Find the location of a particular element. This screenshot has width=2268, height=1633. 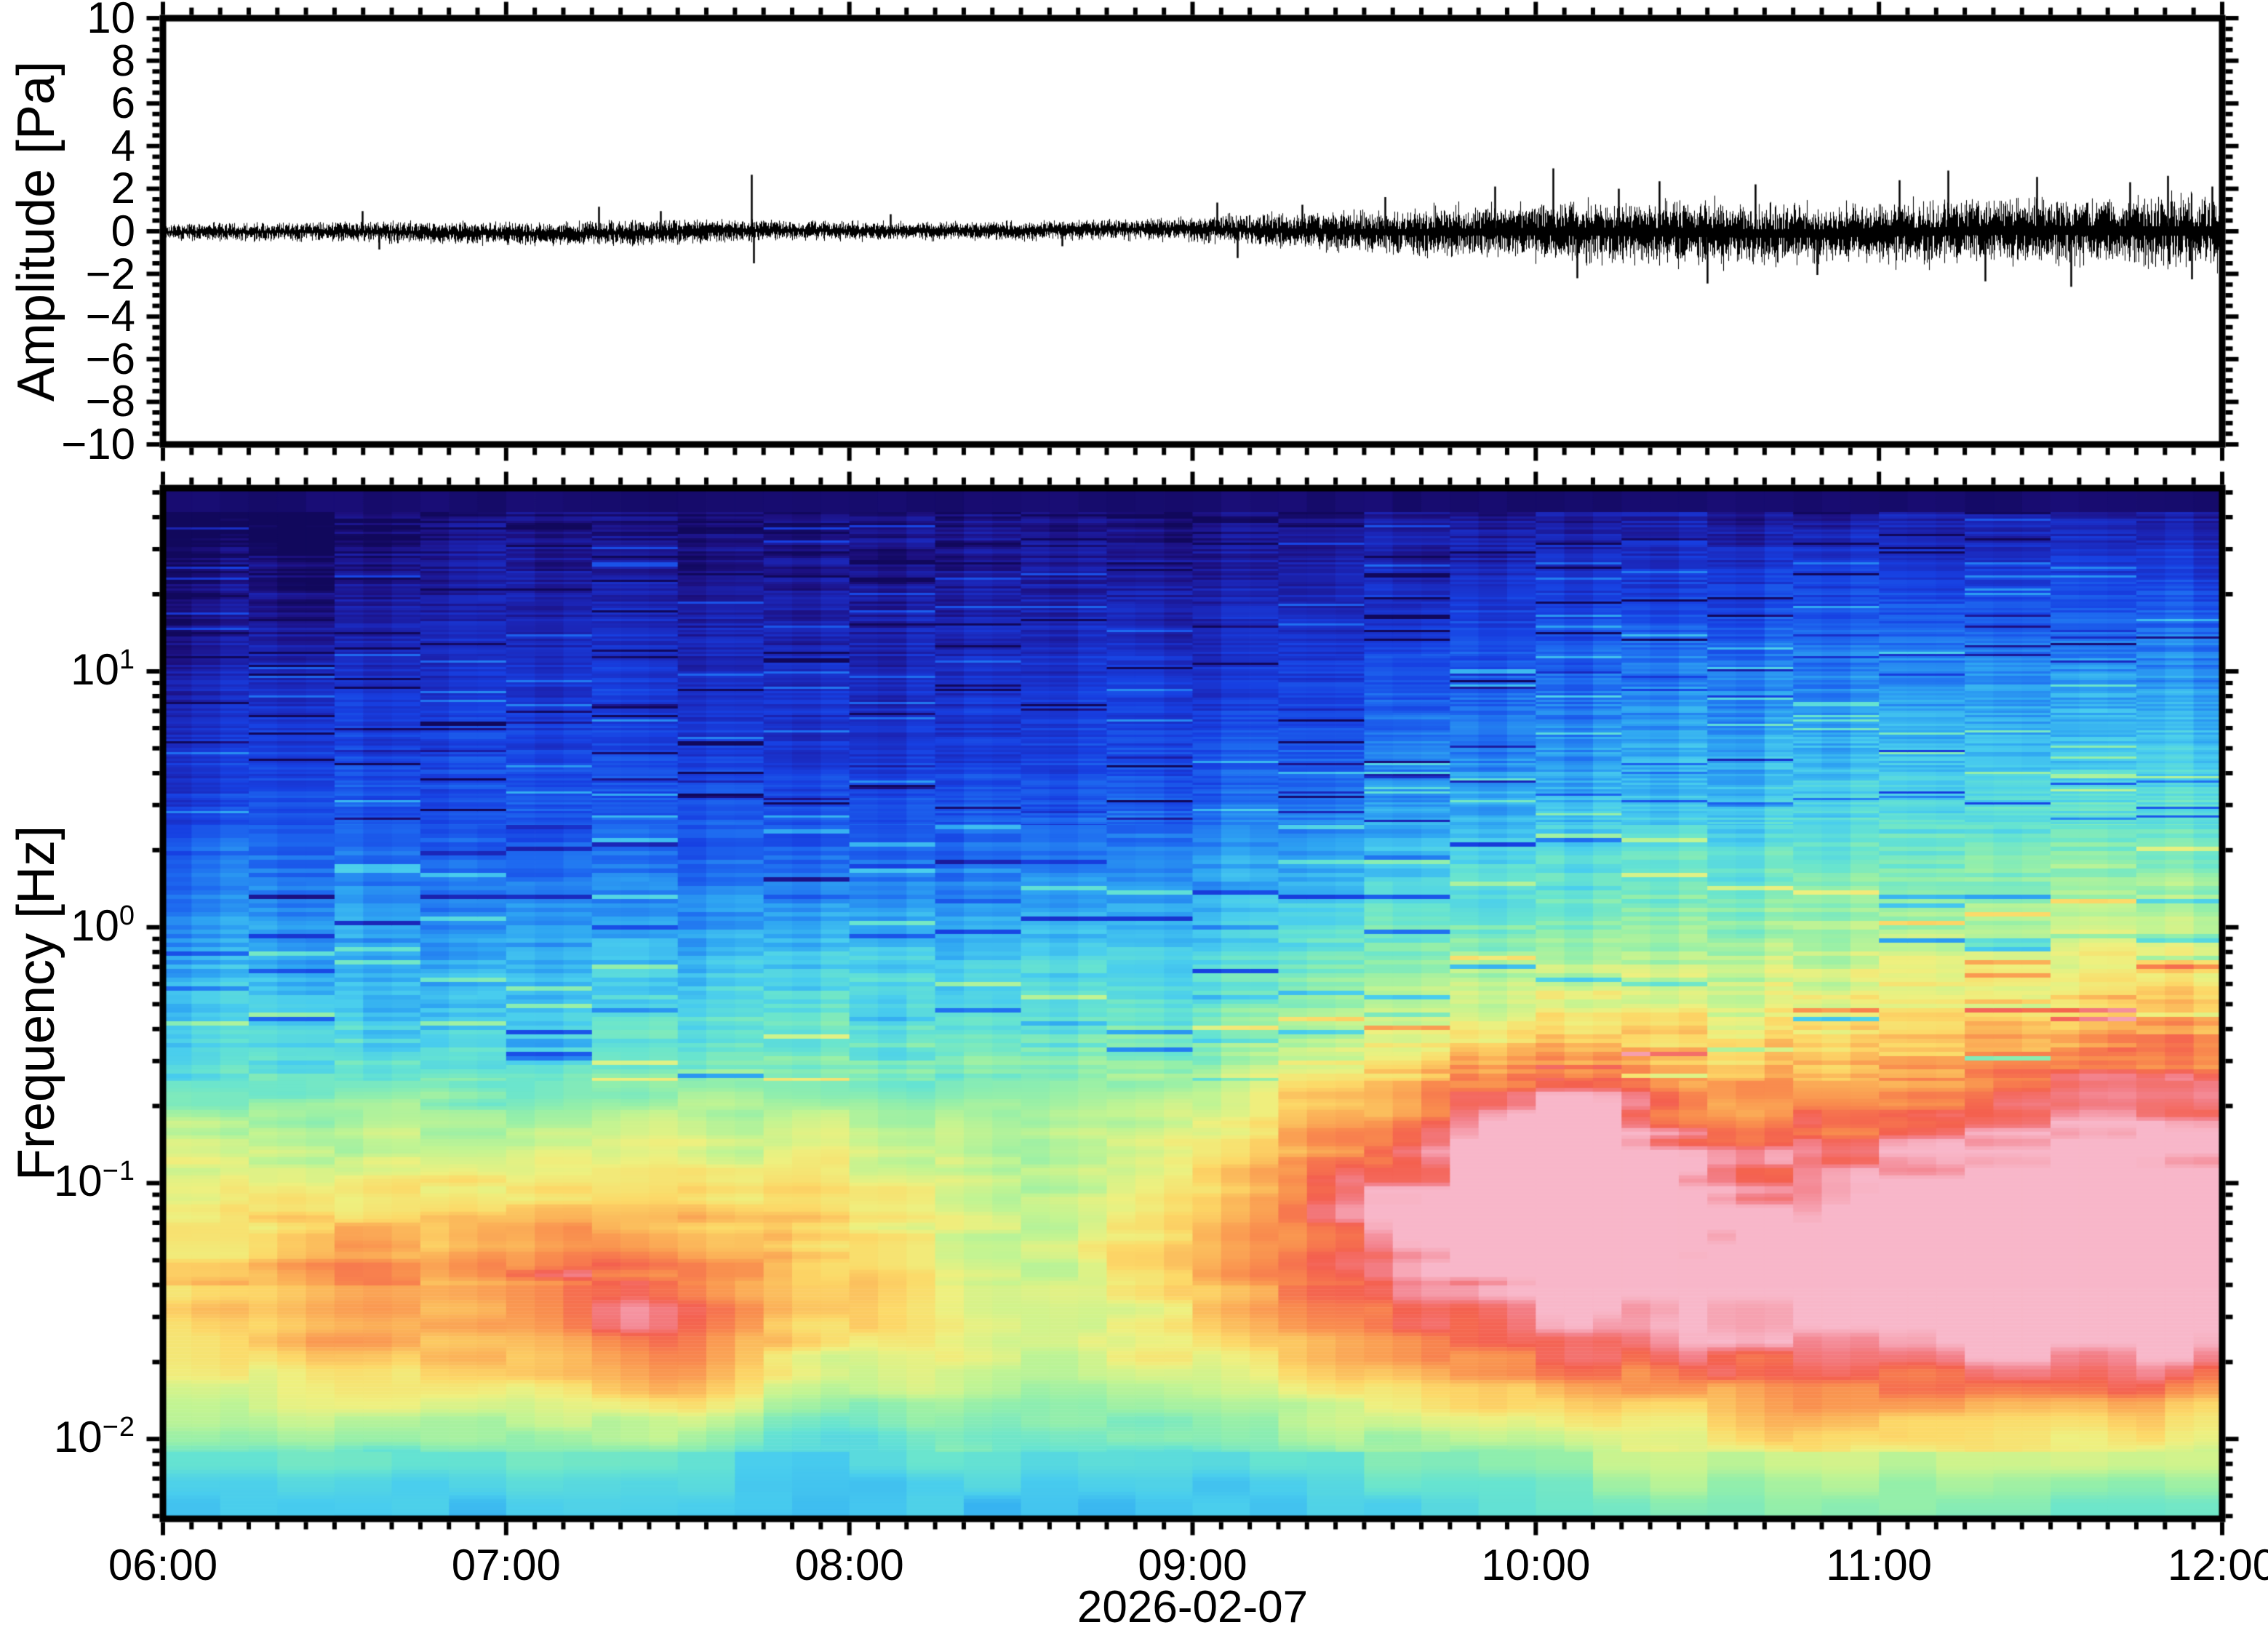

freq-tick-exponent: −1 is located at coordinates (118, 1171).